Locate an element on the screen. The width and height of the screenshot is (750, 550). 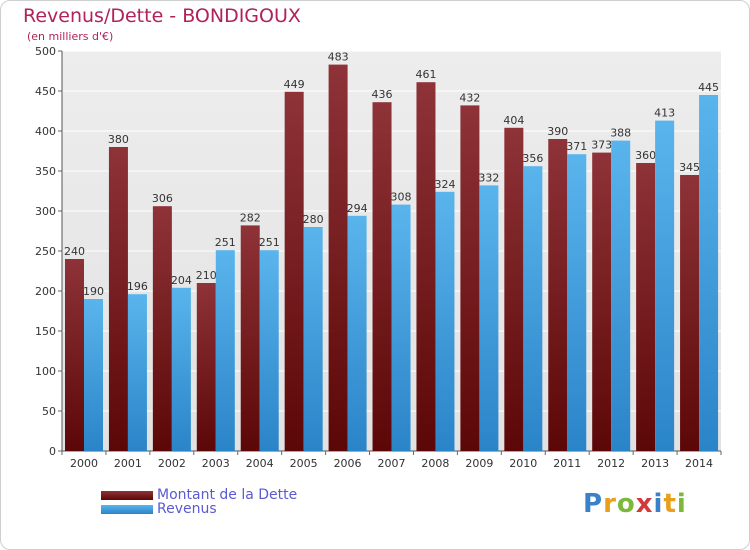
revenue-value-label: 356 is located at coordinates (532, 158).